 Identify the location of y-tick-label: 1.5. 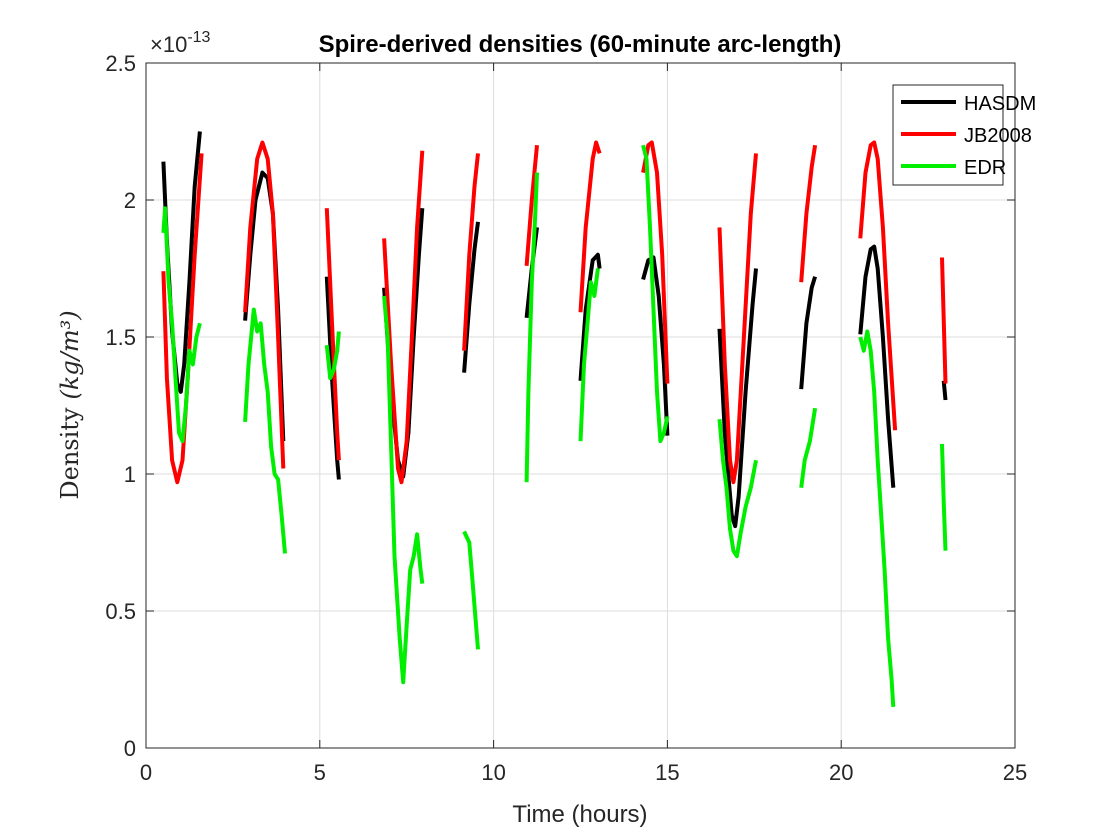
(120, 337).